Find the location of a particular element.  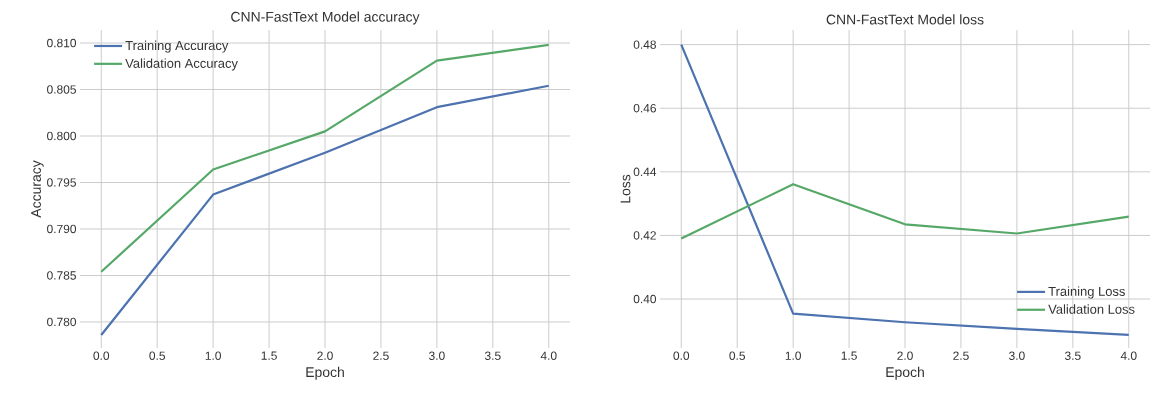

y-tick-label: 0.810 is located at coordinates (62, 43).